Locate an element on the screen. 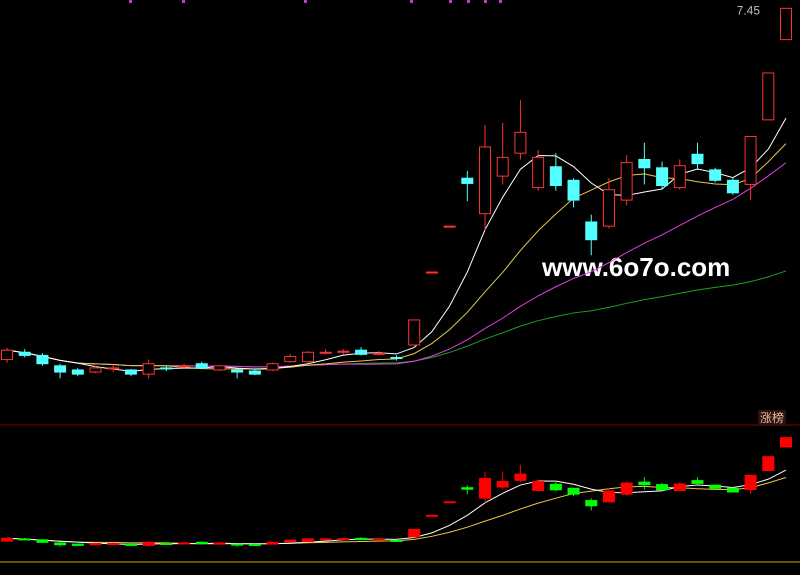 This screenshot has width=800, height=575. panel-label: 涨榜 is located at coordinates (772, 417).